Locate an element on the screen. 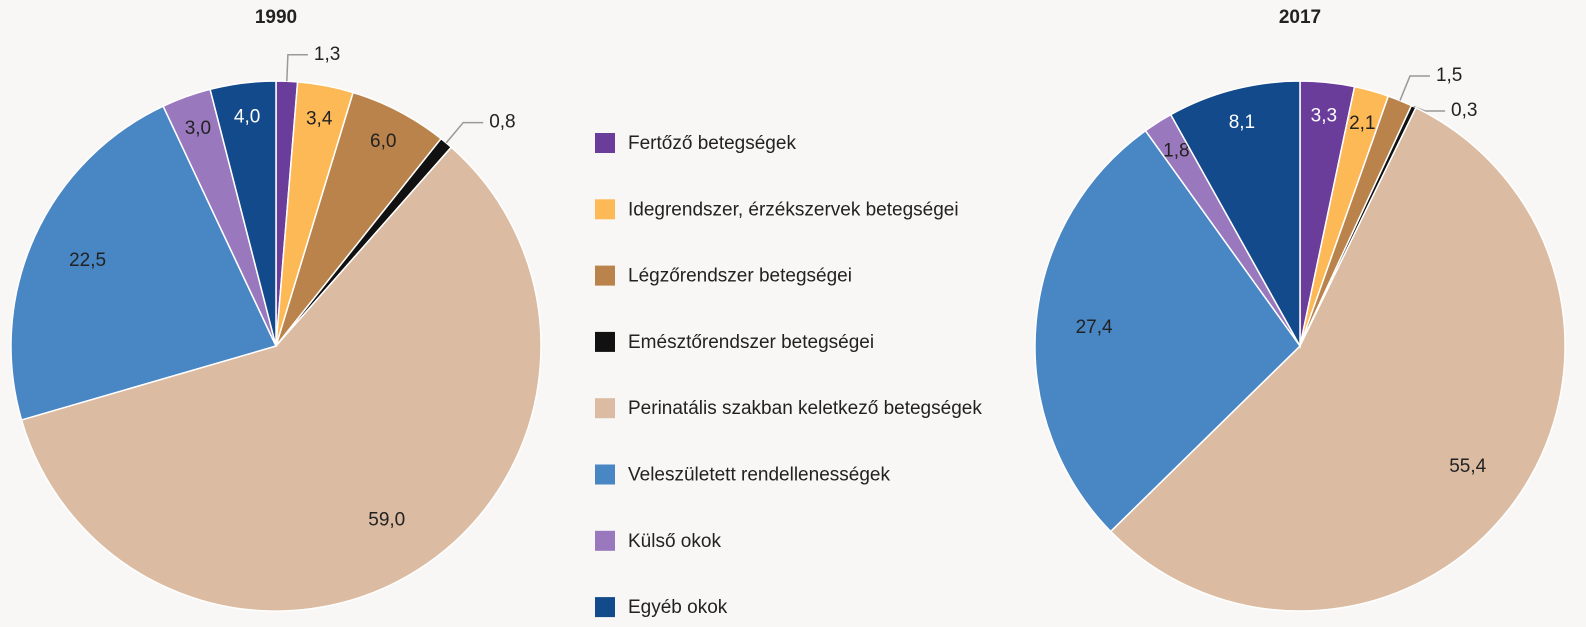 The height and width of the screenshot is (627, 1586). data-label: 8,1 is located at coordinates (1242, 122).